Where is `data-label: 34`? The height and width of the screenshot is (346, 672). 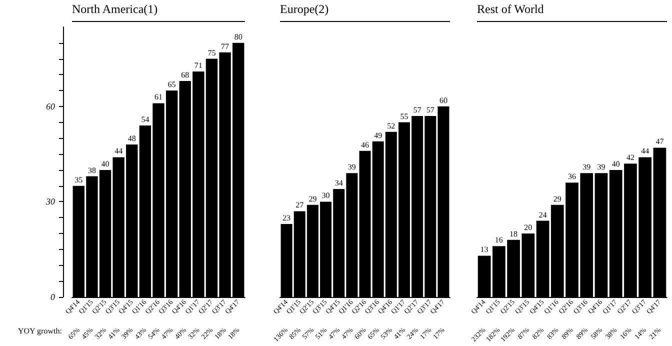
data-label: 34 is located at coordinates (338, 183).